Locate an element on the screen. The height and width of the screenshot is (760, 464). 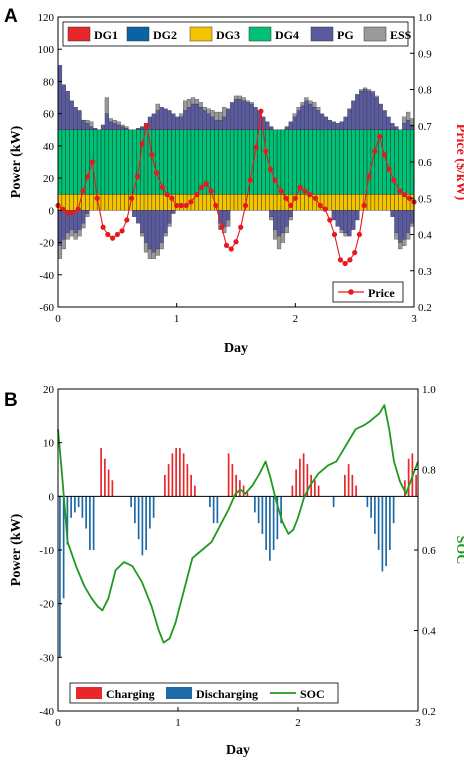
panel-b-legend: Charging Discharging SOC is located at coordinates (204, 693).